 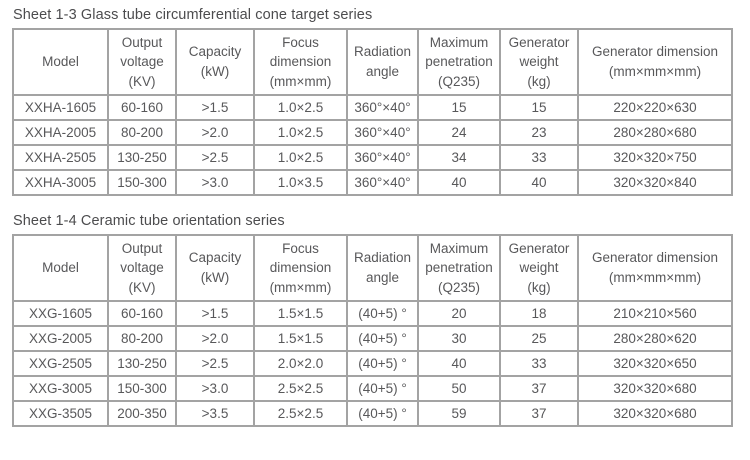 What do you see at coordinates (60, 182) in the screenshot?
I see `model-cell: XXHA-3005` at bounding box center [60, 182].